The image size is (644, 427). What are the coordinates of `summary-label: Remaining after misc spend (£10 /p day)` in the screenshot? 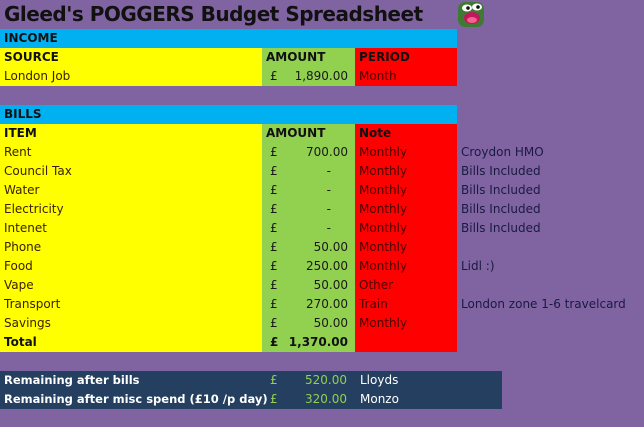 It's located at (136, 399).